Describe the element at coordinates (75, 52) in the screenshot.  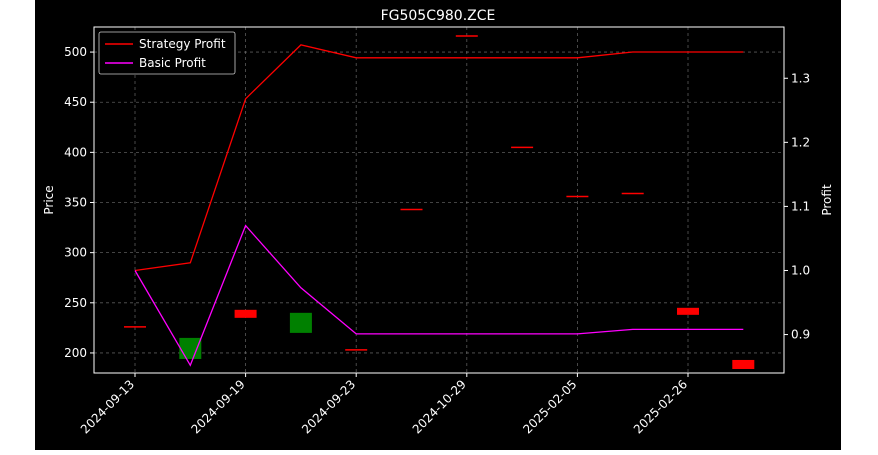
I see `left-tick-label: 500` at that location.